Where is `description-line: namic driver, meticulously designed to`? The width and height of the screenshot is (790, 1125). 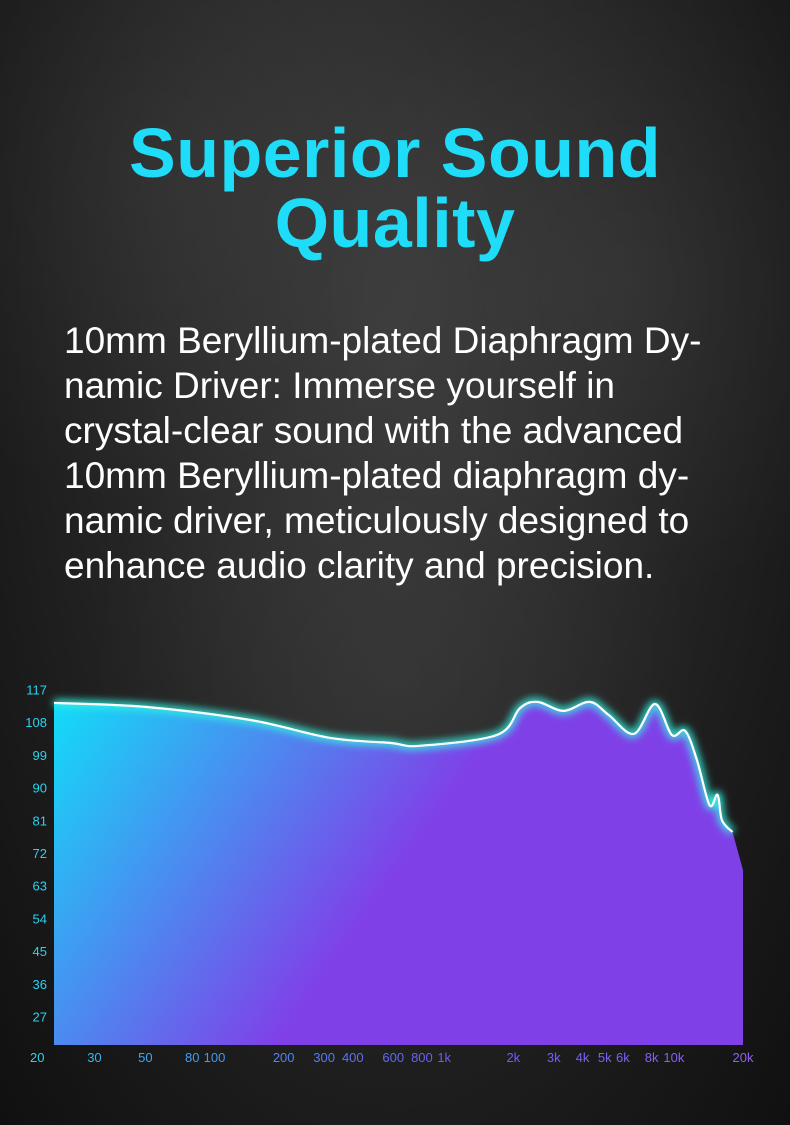
description-line: namic driver, meticulously designed to is located at coordinates (377, 520).